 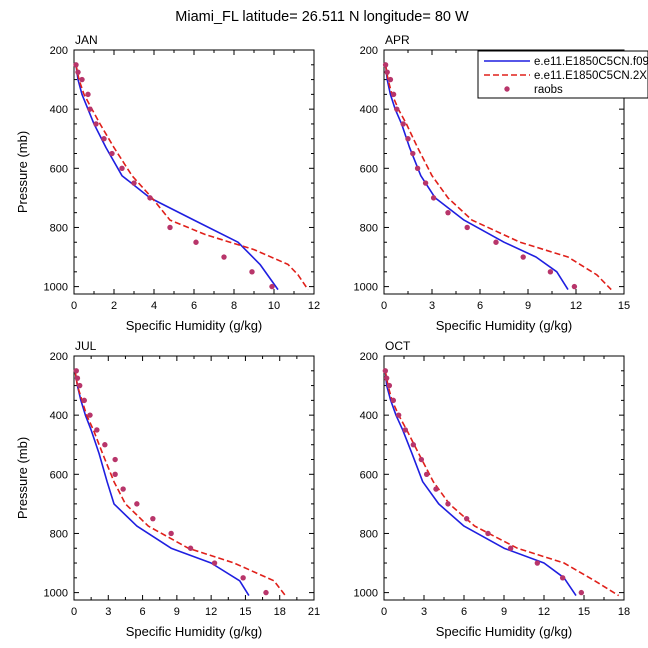 What do you see at coordinates (591, 62) in the screenshot?
I see `legend-label-f09: e.e11.E1850C5CN.f09` at bounding box center [591, 62].